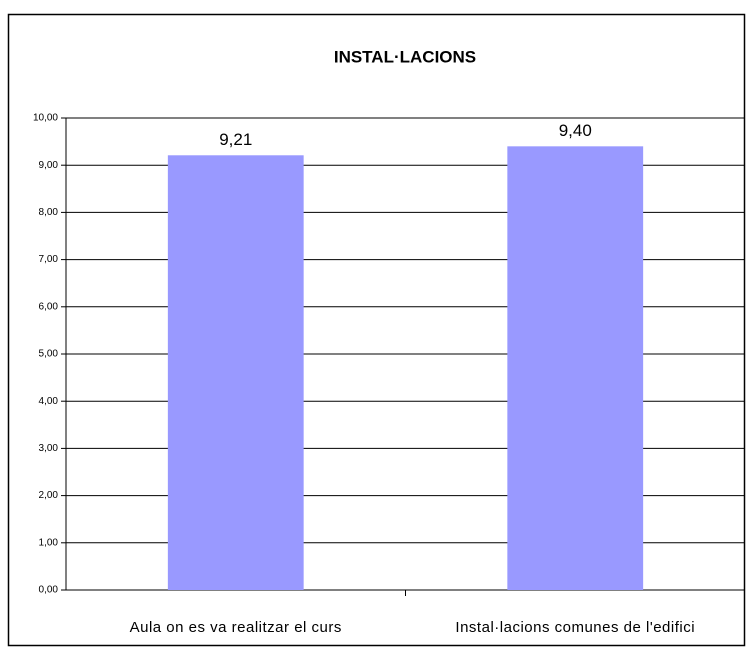 The height and width of the screenshot is (653, 752). Describe the element at coordinates (45, 118) in the screenshot. I see `y-tick-label: 10,00` at that location.